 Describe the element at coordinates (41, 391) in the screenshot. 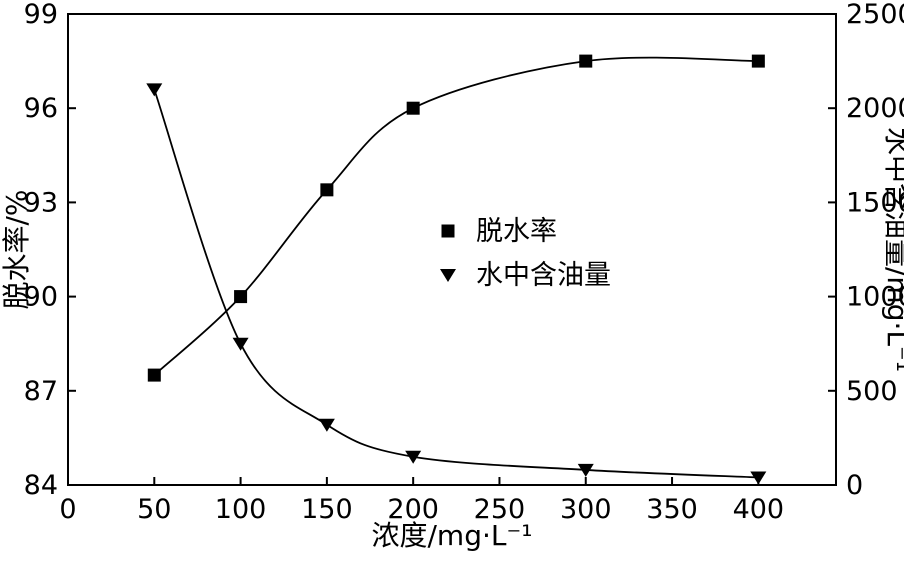

I see `y-left-tick-label: 87` at that location.